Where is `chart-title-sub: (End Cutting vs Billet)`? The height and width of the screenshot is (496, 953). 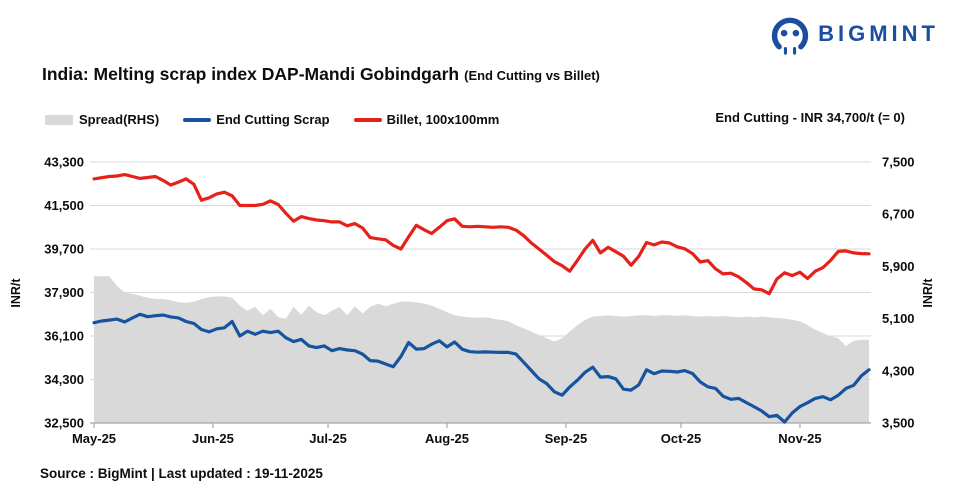 chart-title-sub: (End Cutting vs Billet) is located at coordinates (532, 75).